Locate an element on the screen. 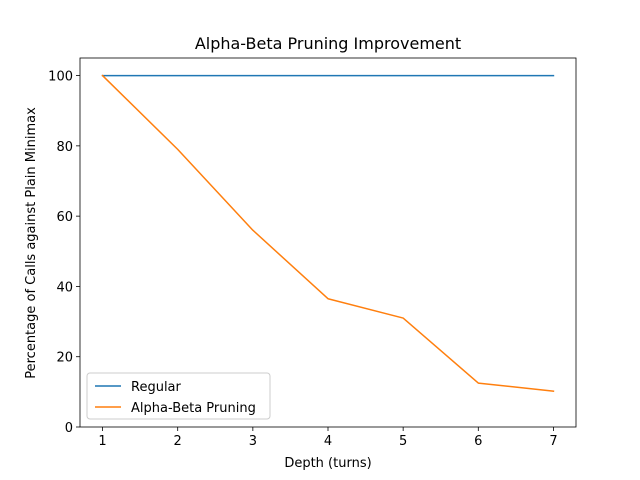  x-tick-label-6: 7 is located at coordinates (553, 441).